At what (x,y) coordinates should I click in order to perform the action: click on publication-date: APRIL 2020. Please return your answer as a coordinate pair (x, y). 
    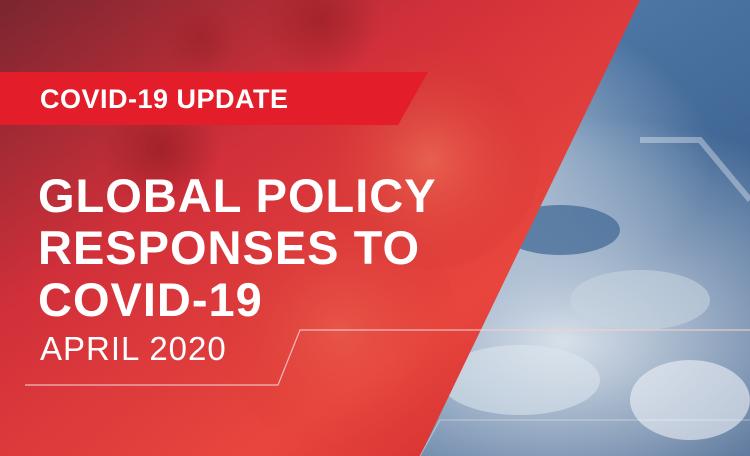
    Looking at the image, I should click on (133, 348).